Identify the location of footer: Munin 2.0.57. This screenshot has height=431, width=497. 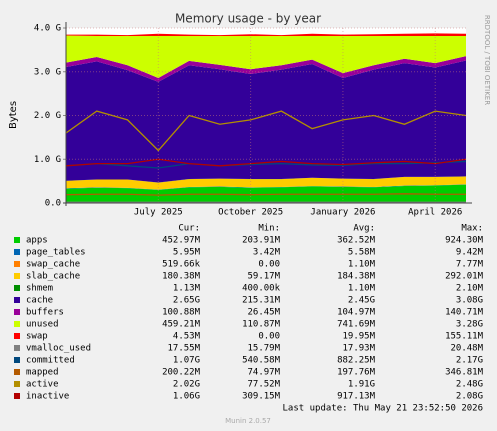
(248, 421).